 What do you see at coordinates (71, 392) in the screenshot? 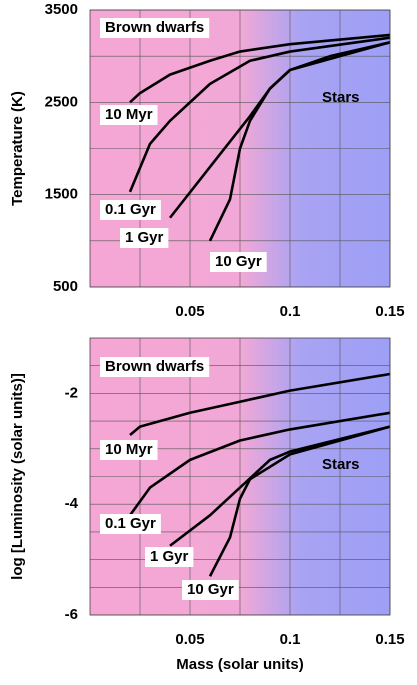
I see `y-tick-label: -2` at bounding box center [71, 392].